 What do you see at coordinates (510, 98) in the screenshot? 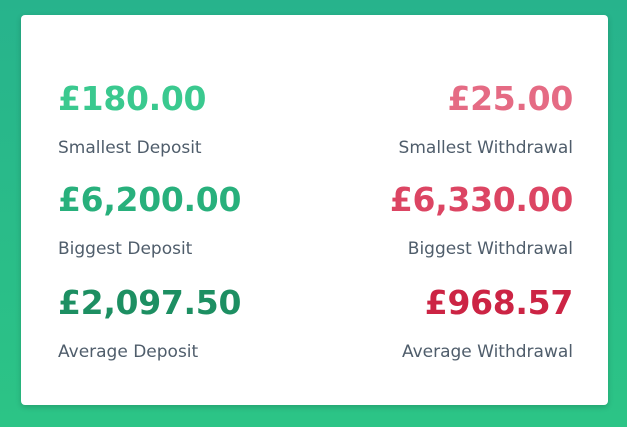
I see `smallest-withdrawal-amount: £25.00` at bounding box center [510, 98].